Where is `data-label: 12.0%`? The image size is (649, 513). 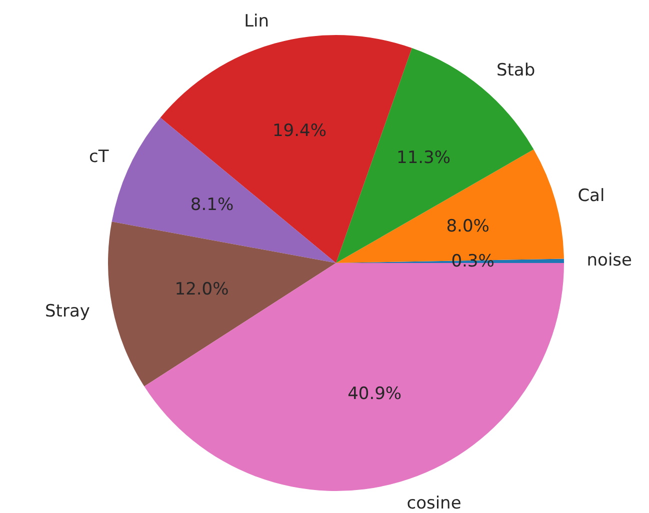 data-label: 12.0% is located at coordinates (201, 289).